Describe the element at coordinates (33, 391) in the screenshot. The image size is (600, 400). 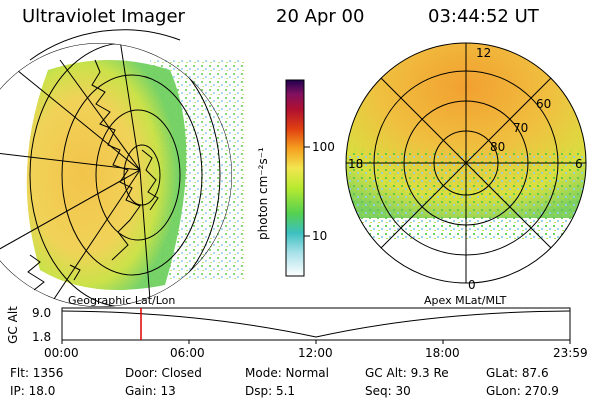
I see `ip-value: IP: 18.0` at that location.